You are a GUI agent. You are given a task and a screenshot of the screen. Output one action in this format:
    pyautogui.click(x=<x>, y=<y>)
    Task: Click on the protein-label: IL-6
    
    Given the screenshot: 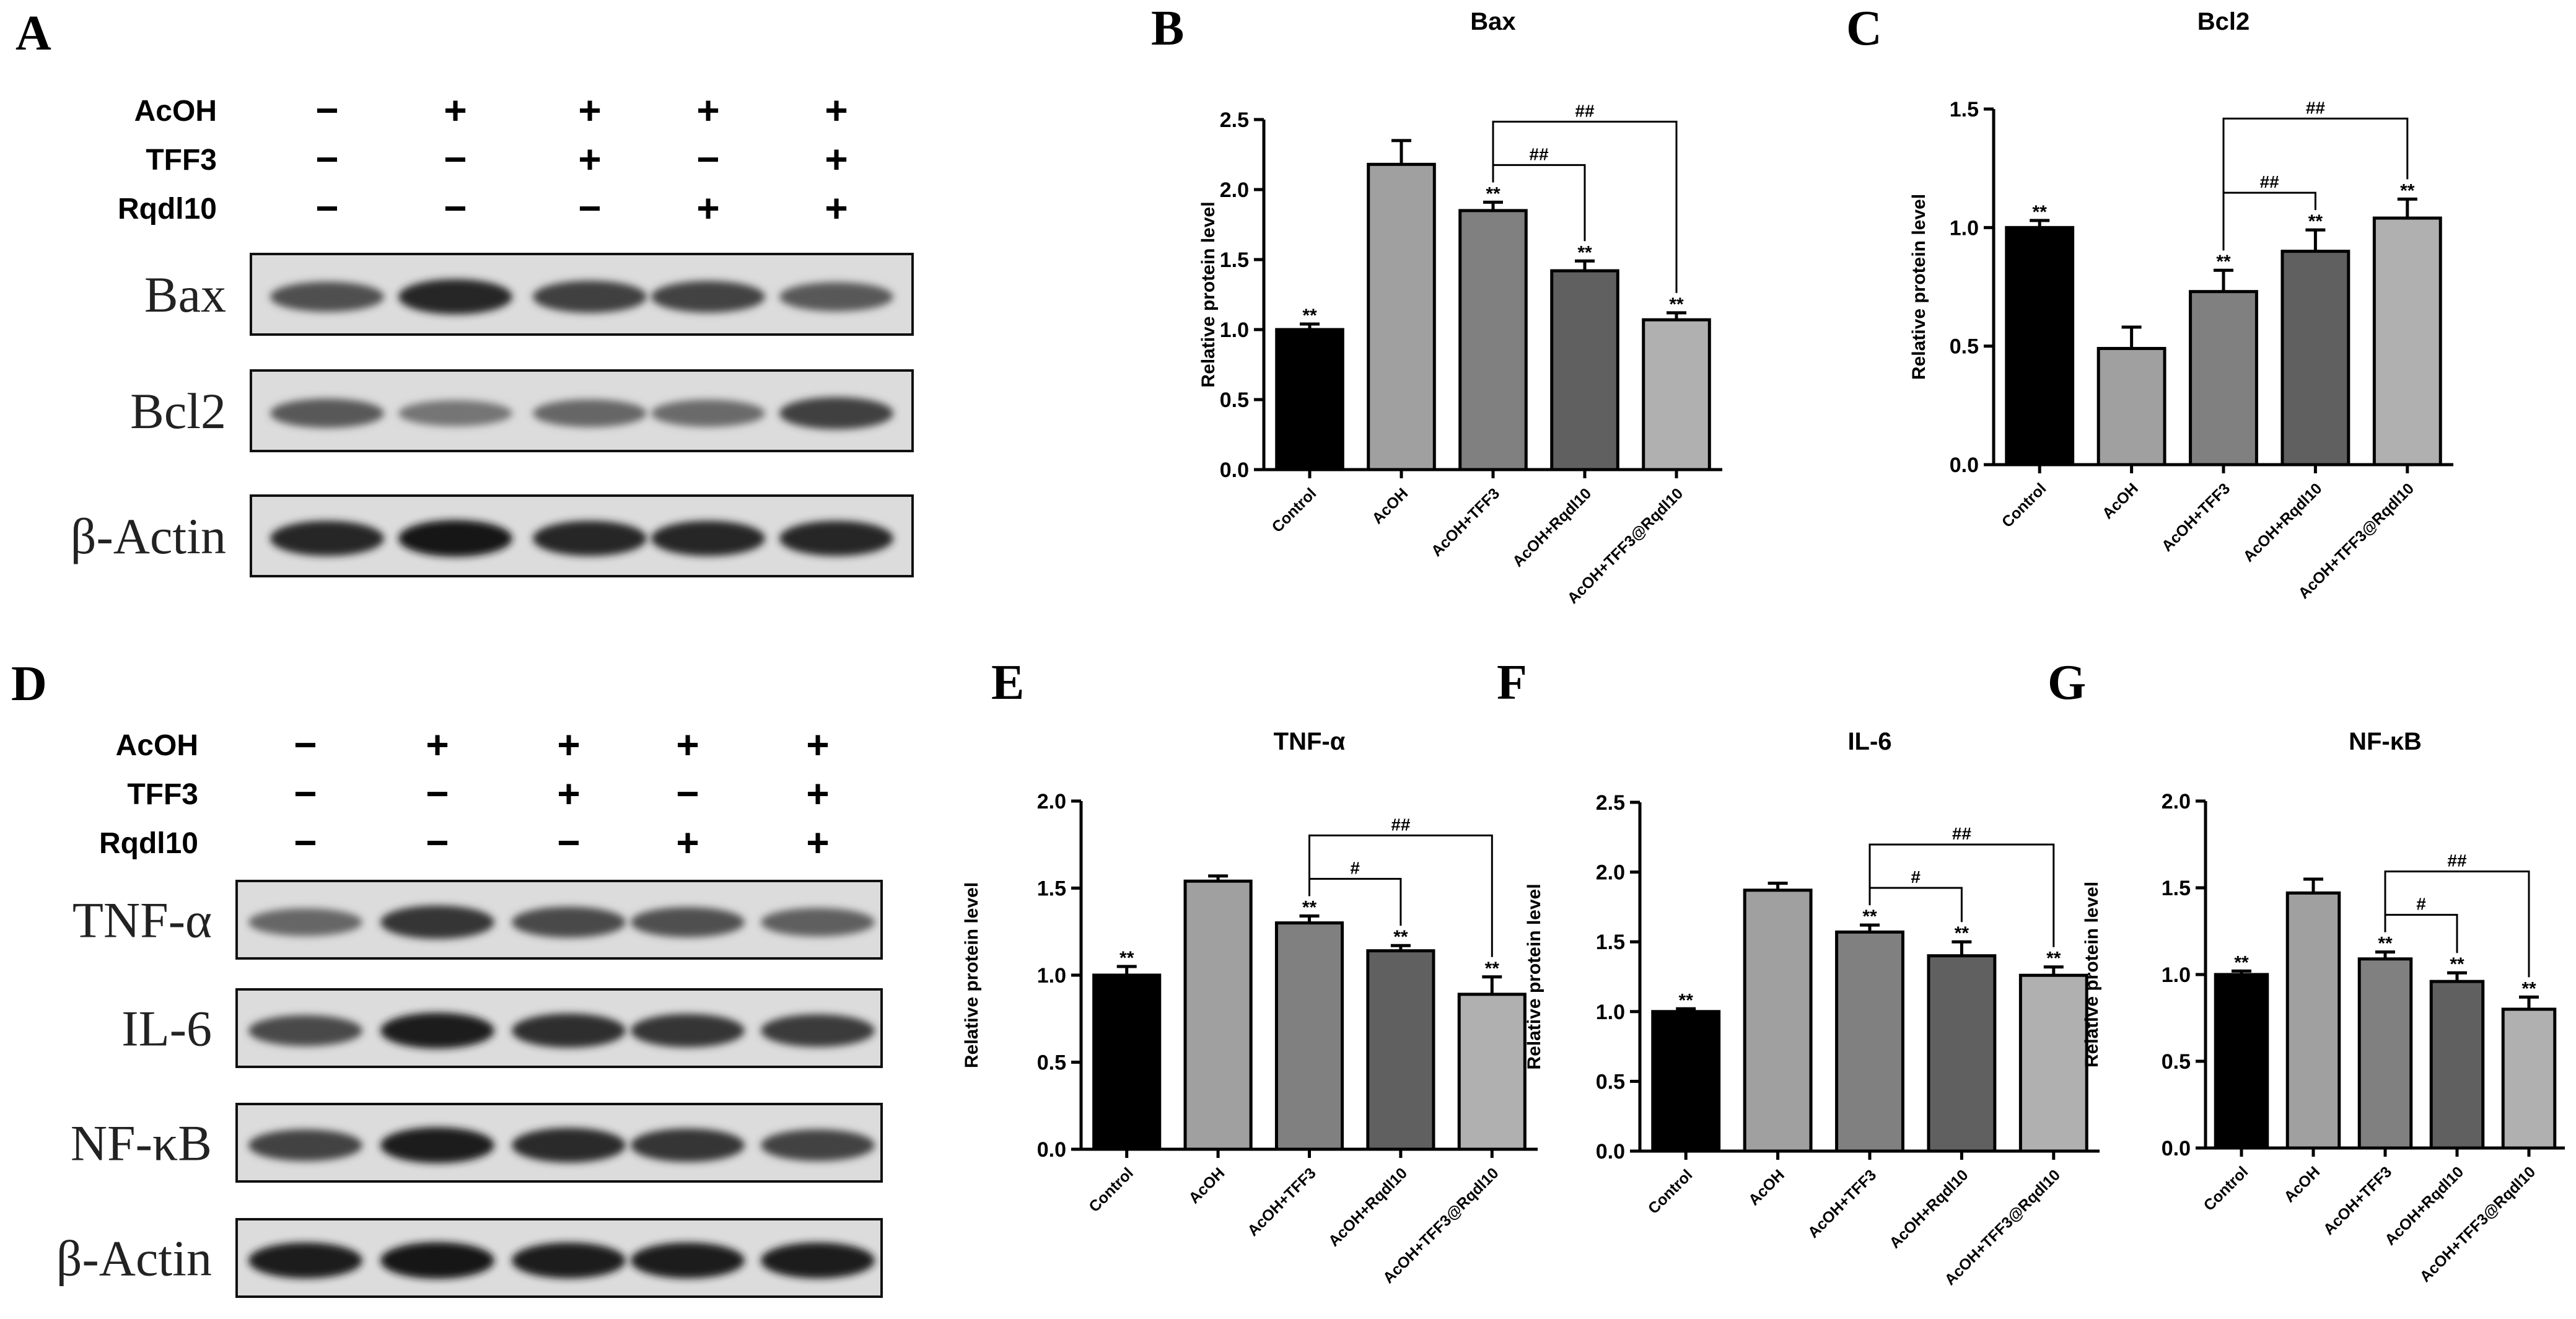 What is the action you would take?
    pyautogui.click(x=166, y=1029)
    